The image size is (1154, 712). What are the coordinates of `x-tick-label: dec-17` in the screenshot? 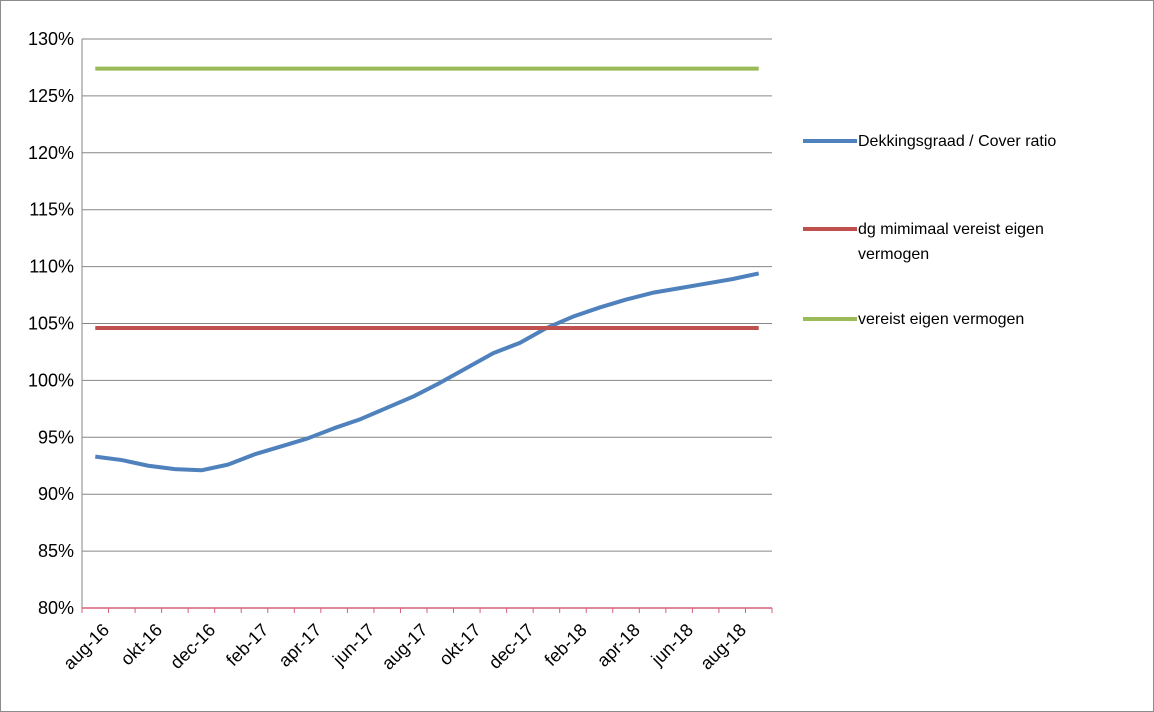 It's located at (511, 646).